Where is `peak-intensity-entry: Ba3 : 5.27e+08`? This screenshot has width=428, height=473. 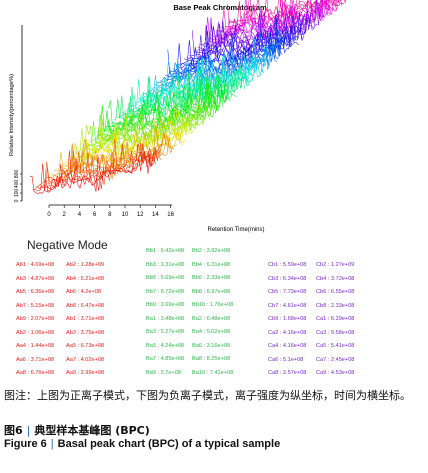
peak-intensity-entry: Ba3 : 5.27e+08 is located at coordinates (165, 332).